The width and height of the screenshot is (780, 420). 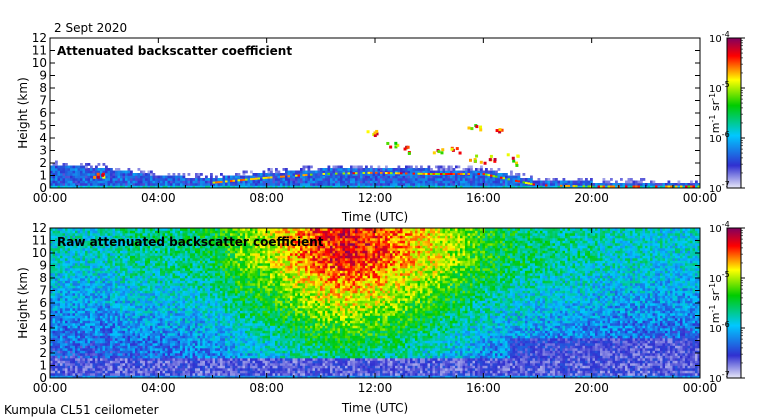 What do you see at coordinates (517, 165) in the screenshot?
I see `cloud-cell` at bounding box center [517, 165].